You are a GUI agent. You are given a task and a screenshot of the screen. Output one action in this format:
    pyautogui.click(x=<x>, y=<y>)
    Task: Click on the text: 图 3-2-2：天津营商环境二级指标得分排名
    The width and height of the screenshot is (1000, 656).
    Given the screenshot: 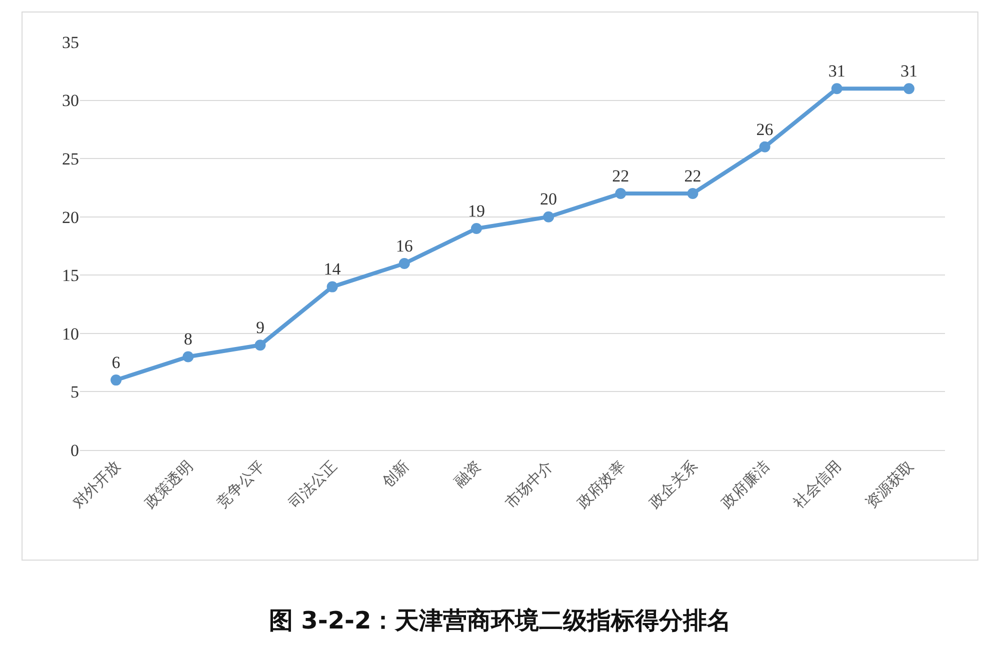 What is the action you would take?
    pyautogui.click(x=500, y=620)
    